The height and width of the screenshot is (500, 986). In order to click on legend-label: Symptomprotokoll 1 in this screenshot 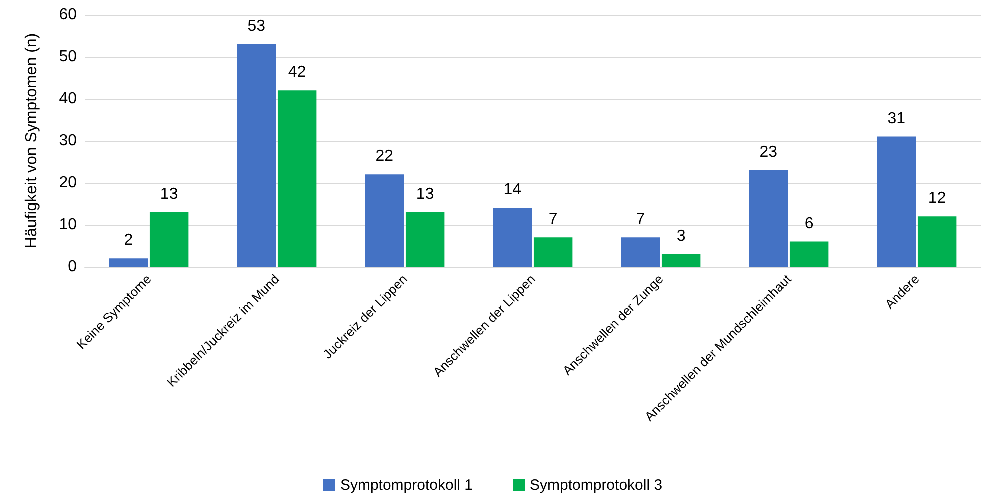, I will do `click(407, 485)`.